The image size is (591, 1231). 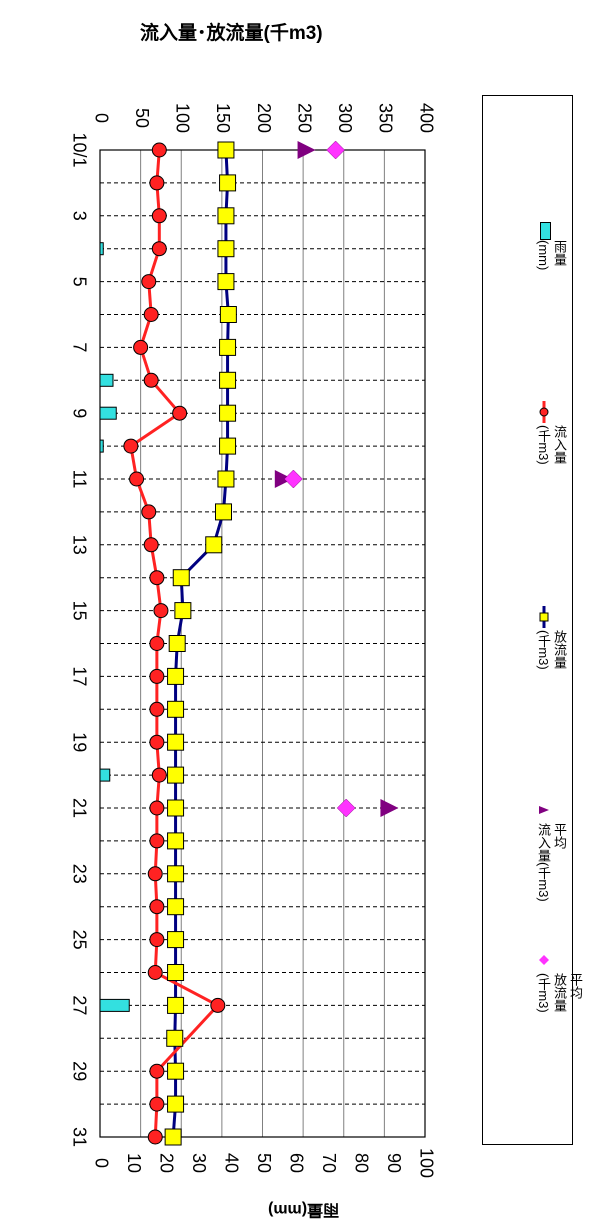 I want to click on date-tick-label: 17, so click(x=79, y=676).